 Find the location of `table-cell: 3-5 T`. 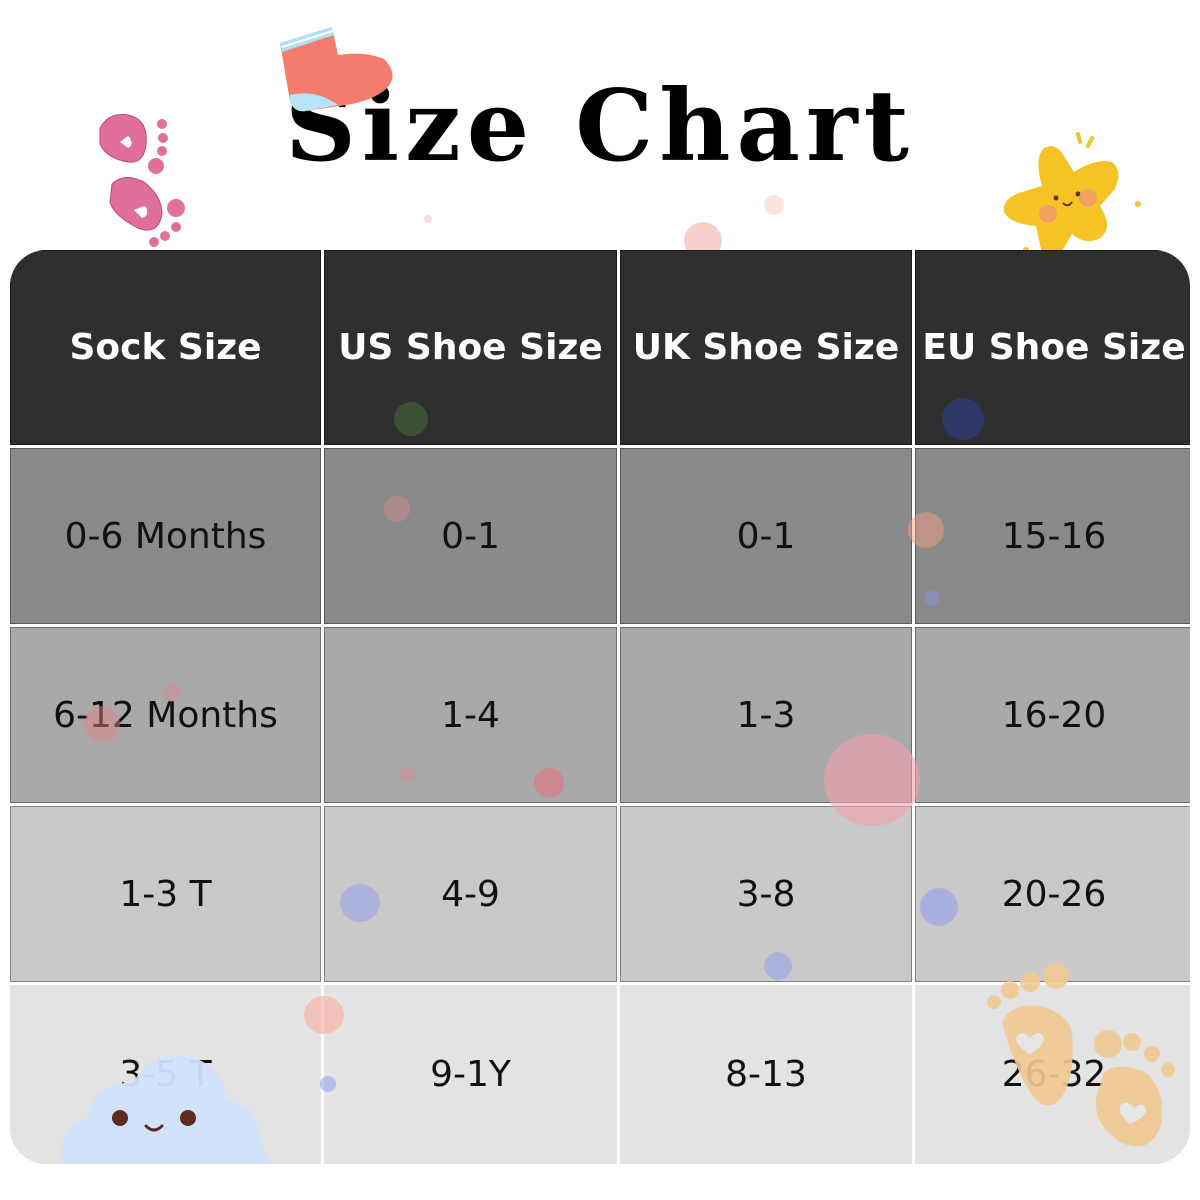

table-cell: 3-5 T is located at coordinates (165, 1074).